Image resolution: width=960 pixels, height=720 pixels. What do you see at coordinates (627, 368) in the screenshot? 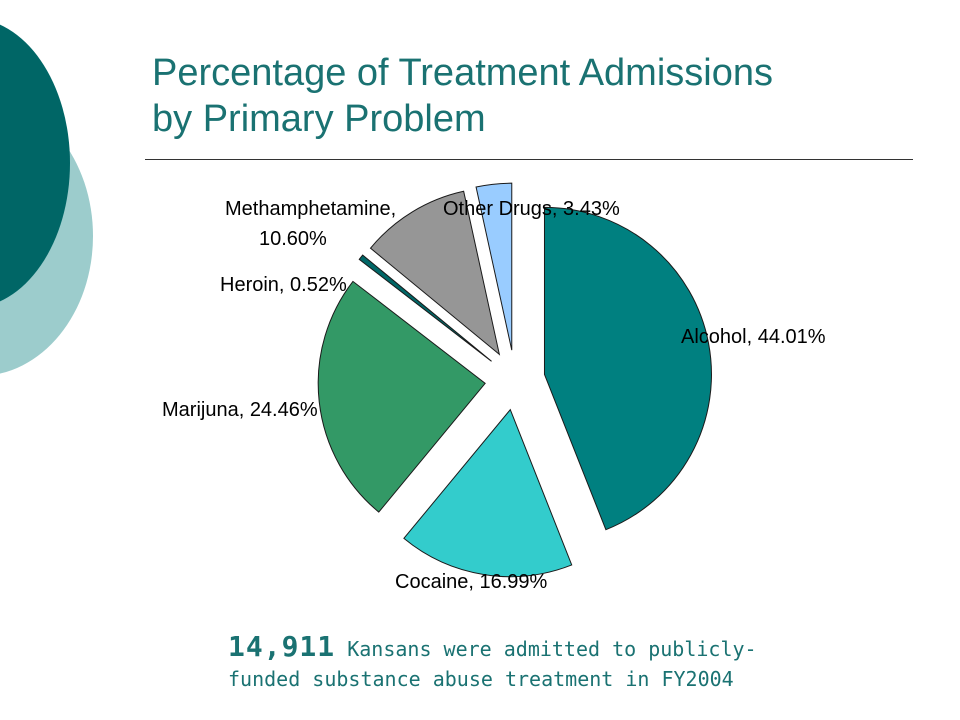
I see `pie-slice-alcohol` at bounding box center [627, 368].